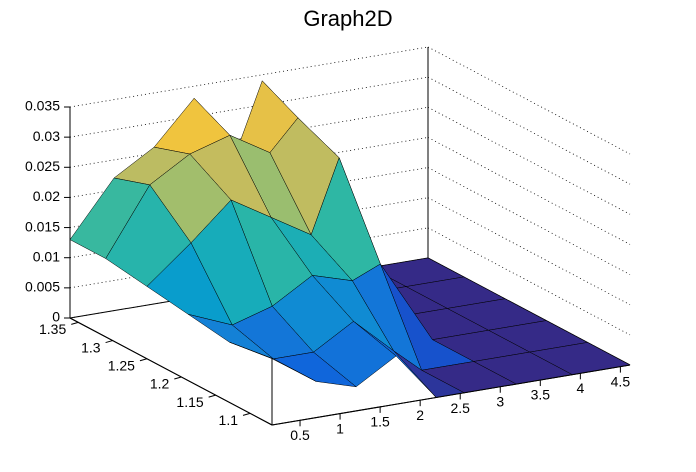  I want to click on x-tick-label: 2, so click(420, 415).